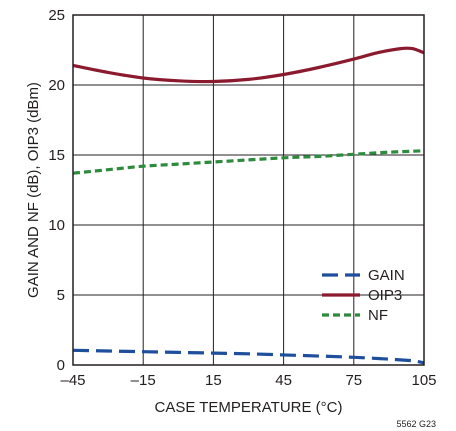  Describe the element at coordinates (248, 356) in the screenshot. I see `series-line-gain` at that location.